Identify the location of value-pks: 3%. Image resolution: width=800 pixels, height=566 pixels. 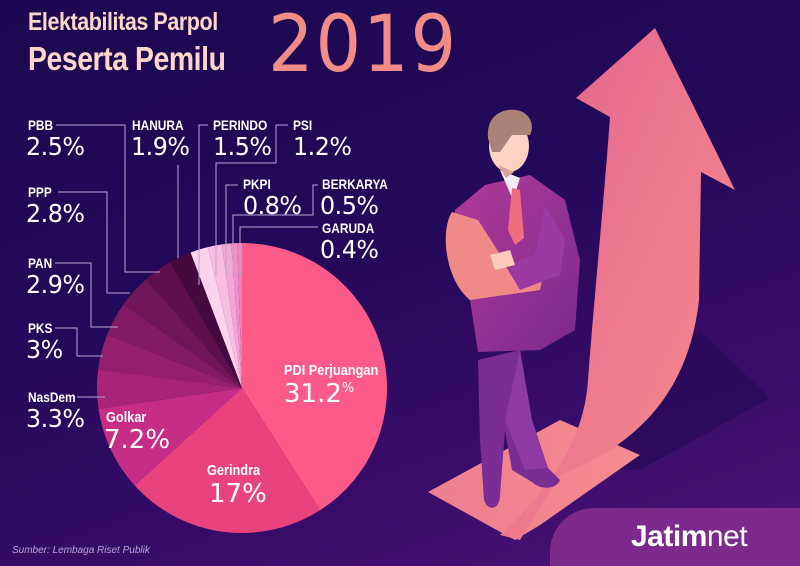
(44, 349).